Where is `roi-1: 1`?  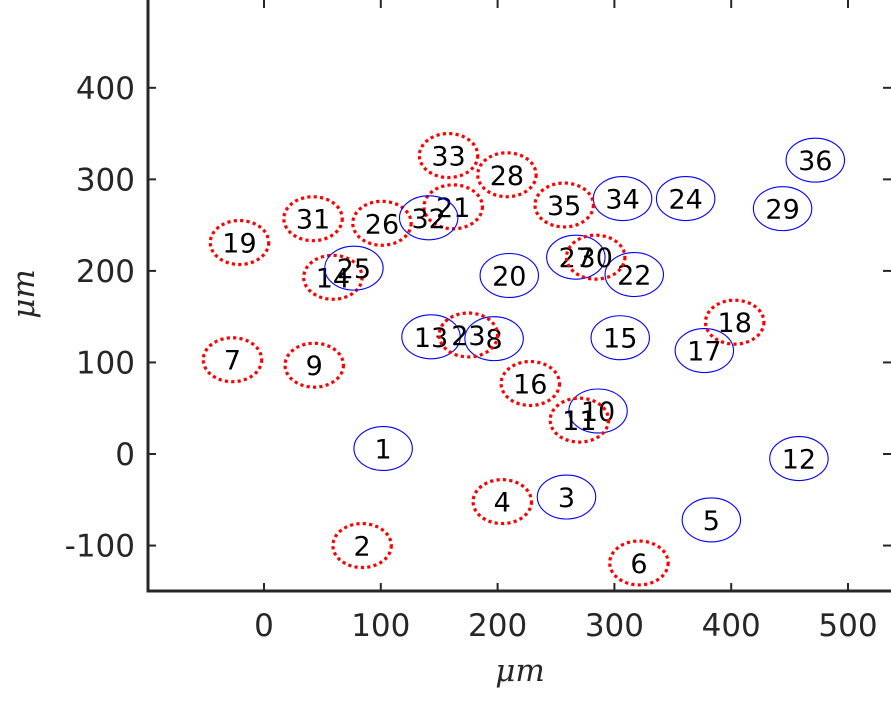 roi-1: 1 is located at coordinates (383, 448).